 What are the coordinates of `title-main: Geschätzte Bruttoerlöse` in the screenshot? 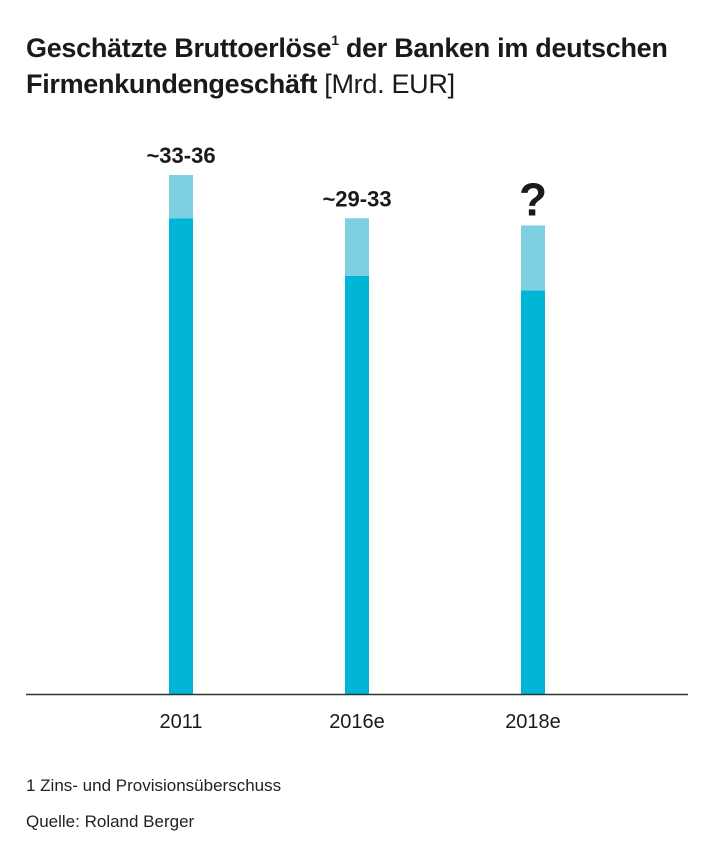 It's located at (179, 48).